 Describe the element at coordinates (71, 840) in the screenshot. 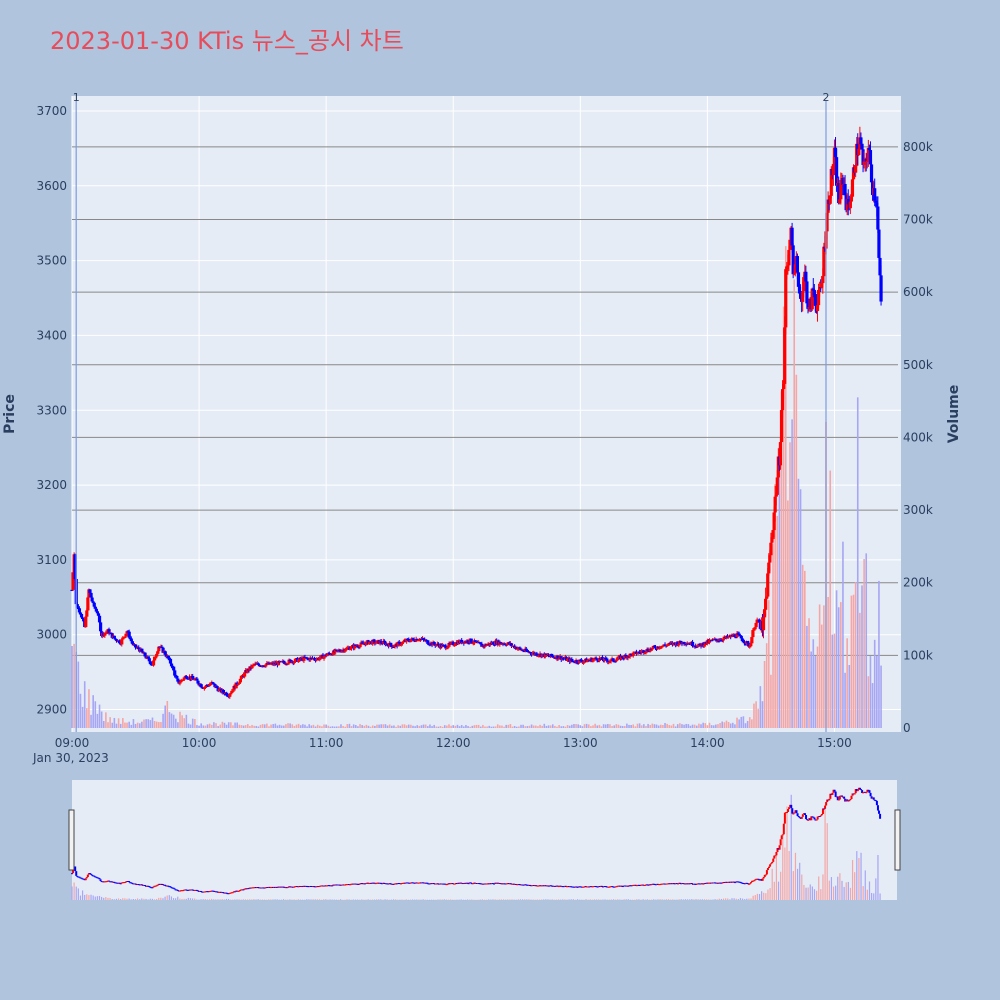

I see `range-slider-left-handle` at that location.